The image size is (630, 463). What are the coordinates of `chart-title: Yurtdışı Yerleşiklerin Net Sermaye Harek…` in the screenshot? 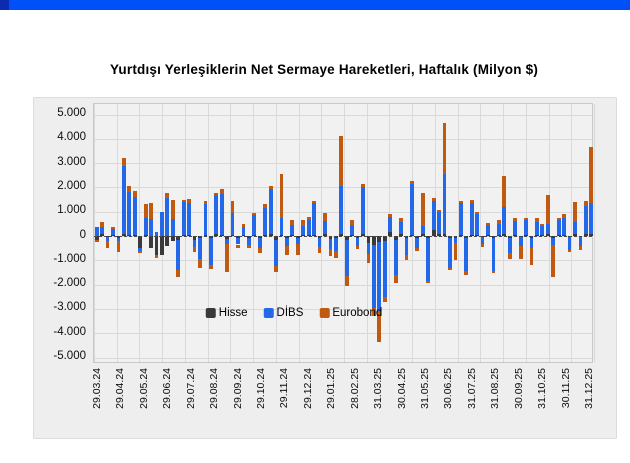 It's located at (324, 69).